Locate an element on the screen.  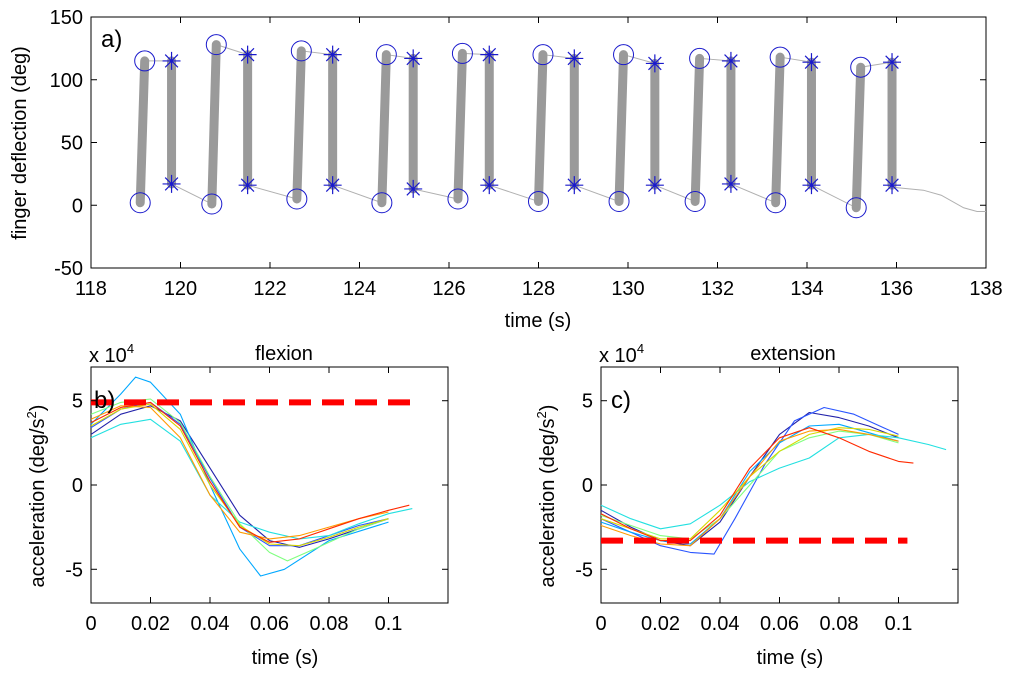
panel-b-label: b) is located at coordinates (104, 400).